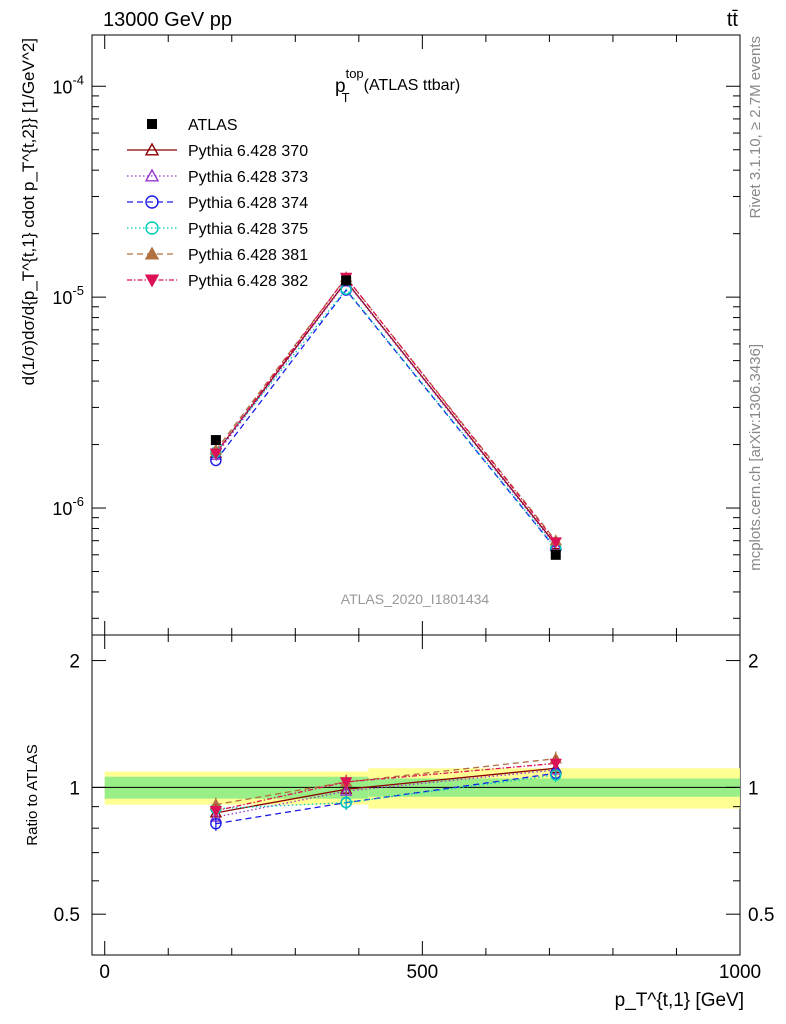 This screenshot has width=786, height=1024. What do you see at coordinates (74, 788) in the screenshot?
I see `ratio-tick-label-left: 1` at bounding box center [74, 788].